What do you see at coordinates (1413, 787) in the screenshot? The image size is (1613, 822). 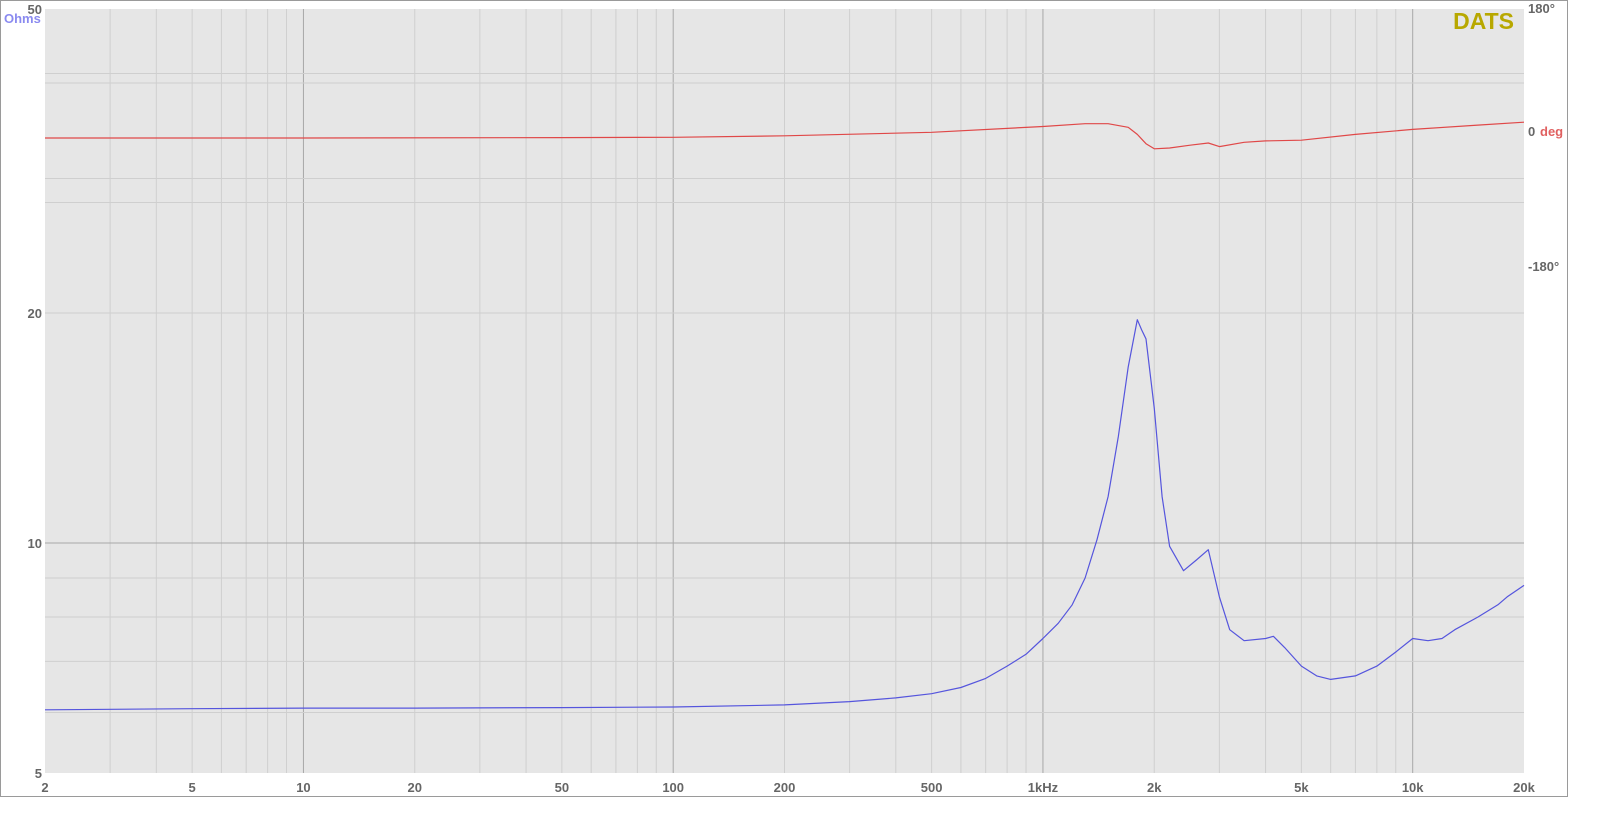 I see `x-tick-label: 10k` at bounding box center [1413, 787].